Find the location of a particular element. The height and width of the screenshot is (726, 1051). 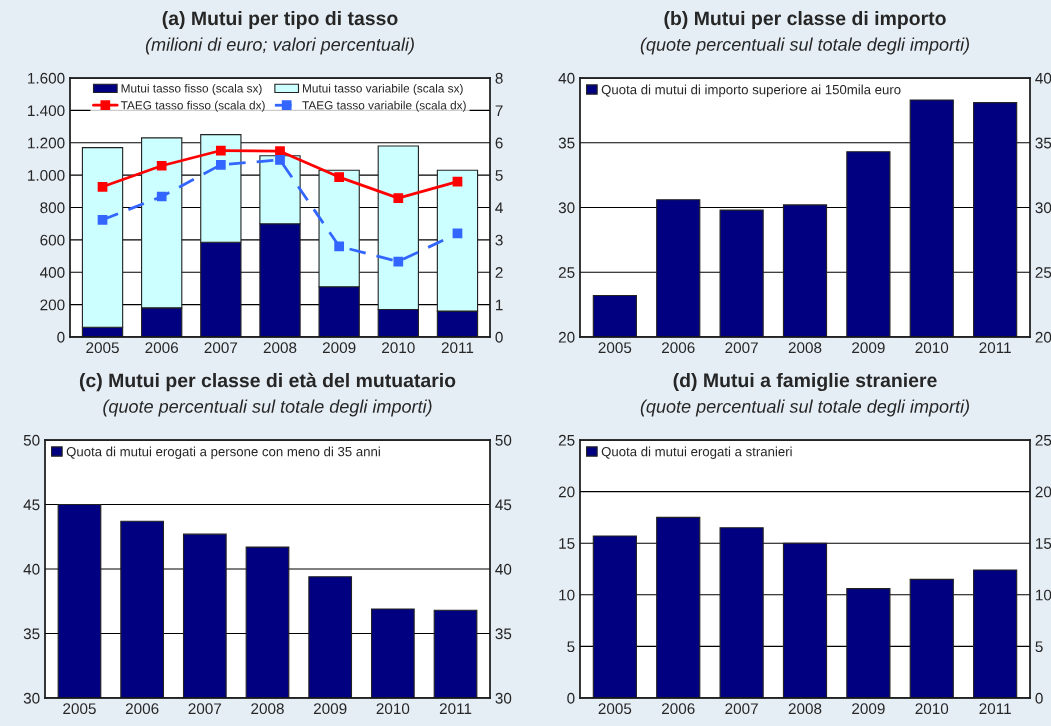

chart-title: (d) Mutui a famiglie straniere is located at coordinates (805, 382).